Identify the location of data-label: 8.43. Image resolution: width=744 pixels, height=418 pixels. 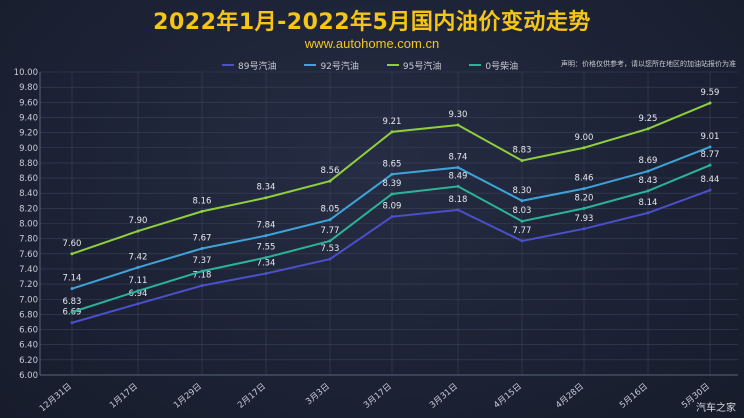
(648, 181).